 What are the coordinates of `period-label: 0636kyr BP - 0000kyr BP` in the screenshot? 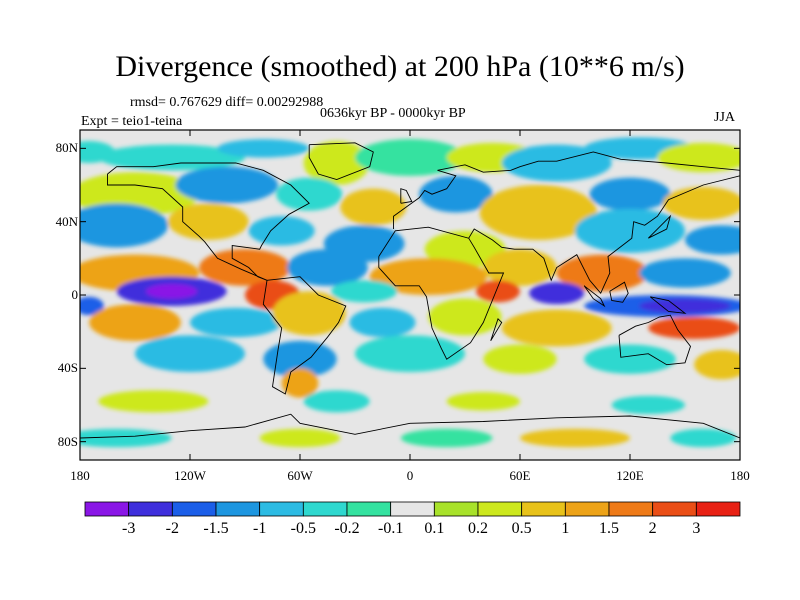 It's located at (393, 113).